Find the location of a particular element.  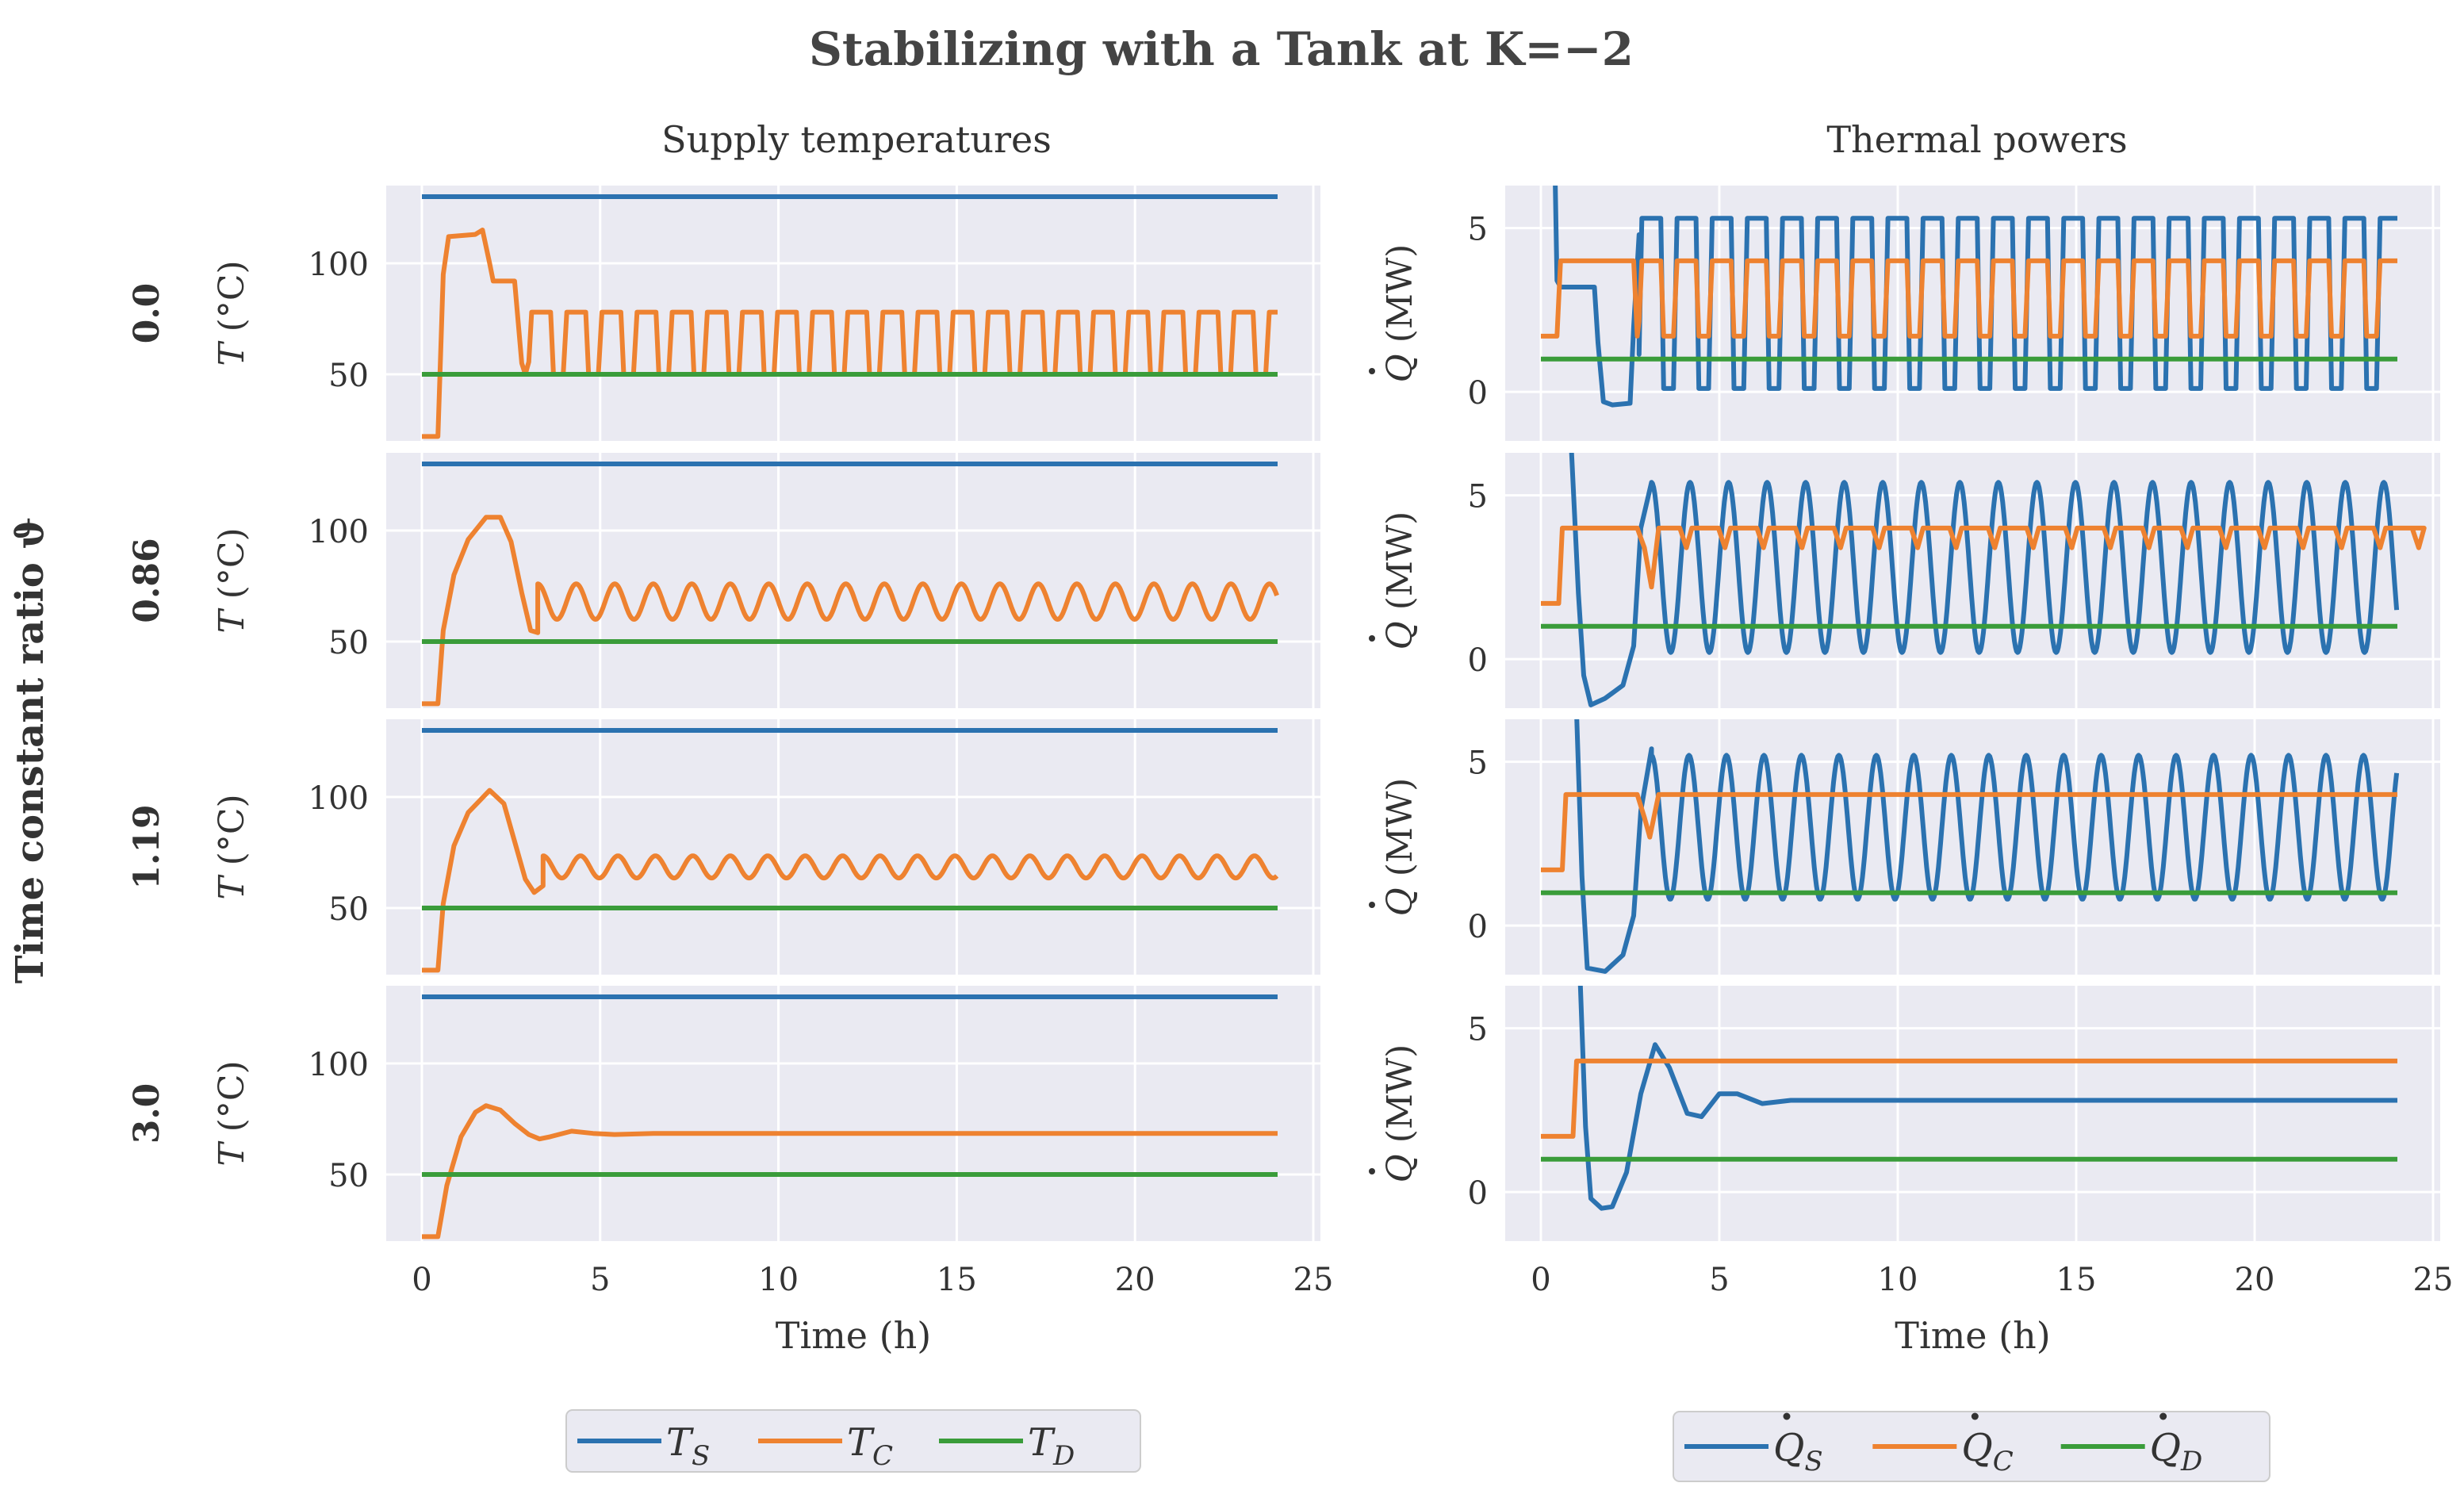

row-label: 3.0 is located at coordinates (147, 1113).